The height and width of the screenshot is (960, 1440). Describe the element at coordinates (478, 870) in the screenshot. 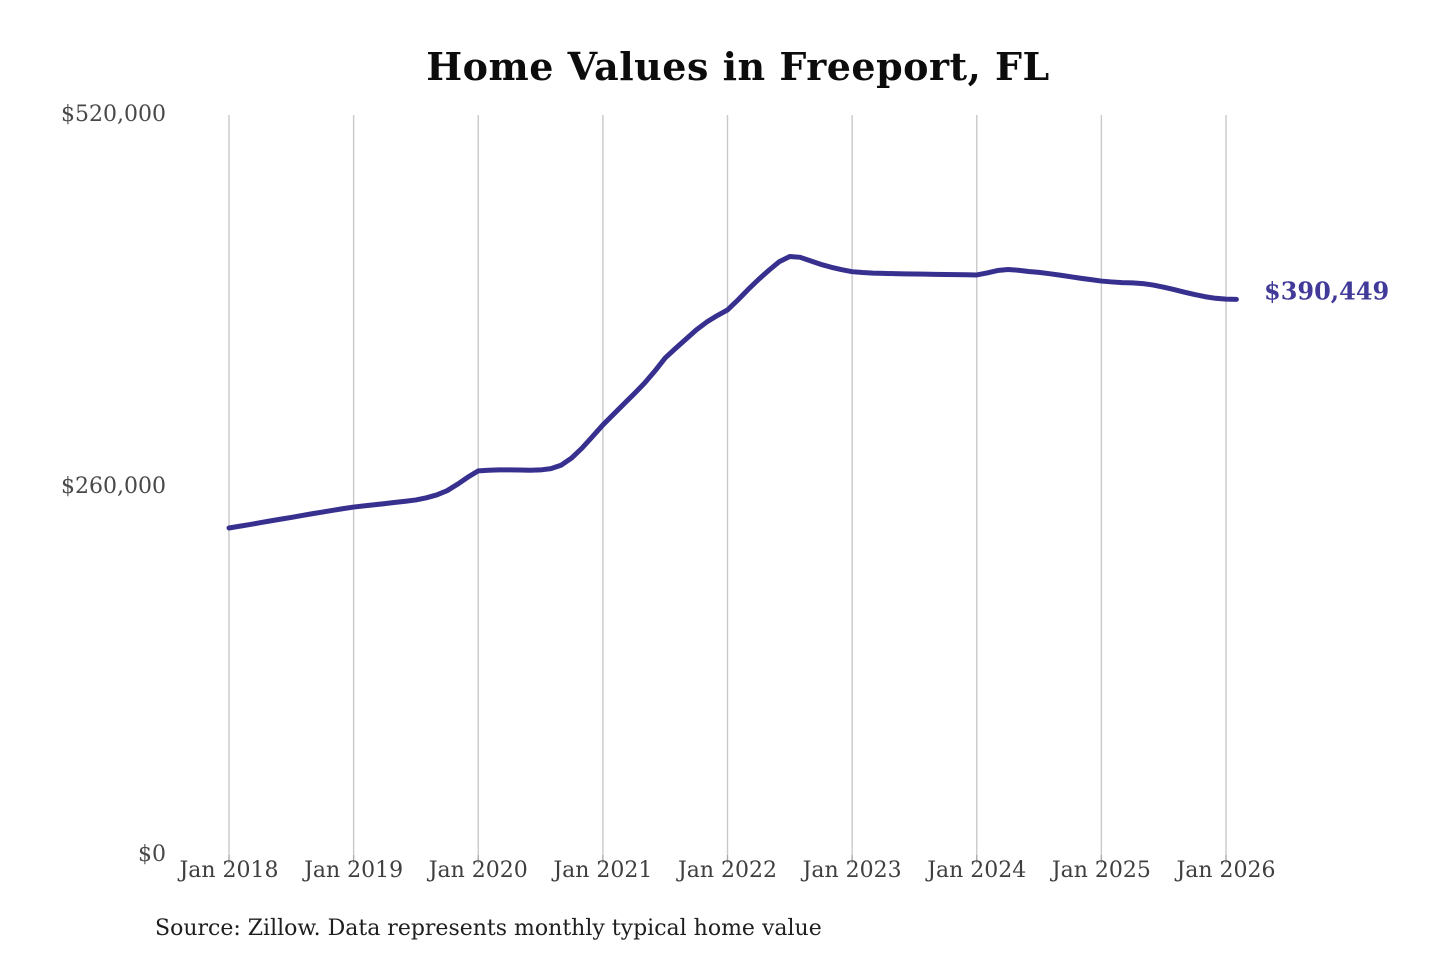

I see `x-tick-label: Jan 2020` at that location.